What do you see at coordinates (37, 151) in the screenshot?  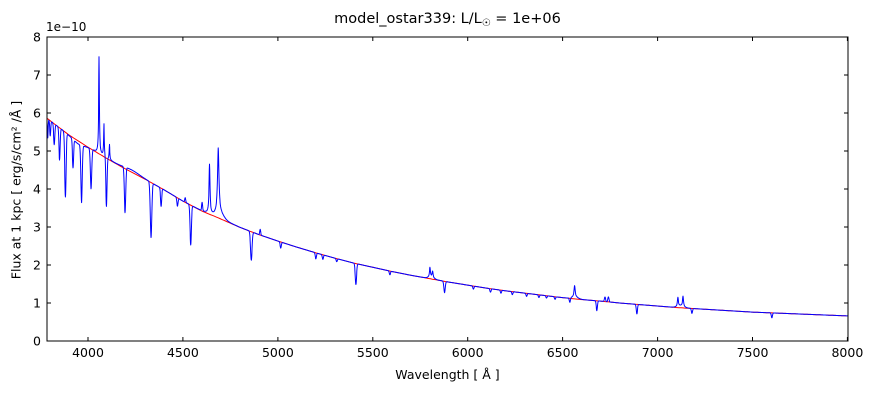 I see `y-tick-label: 5` at bounding box center [37, 151].